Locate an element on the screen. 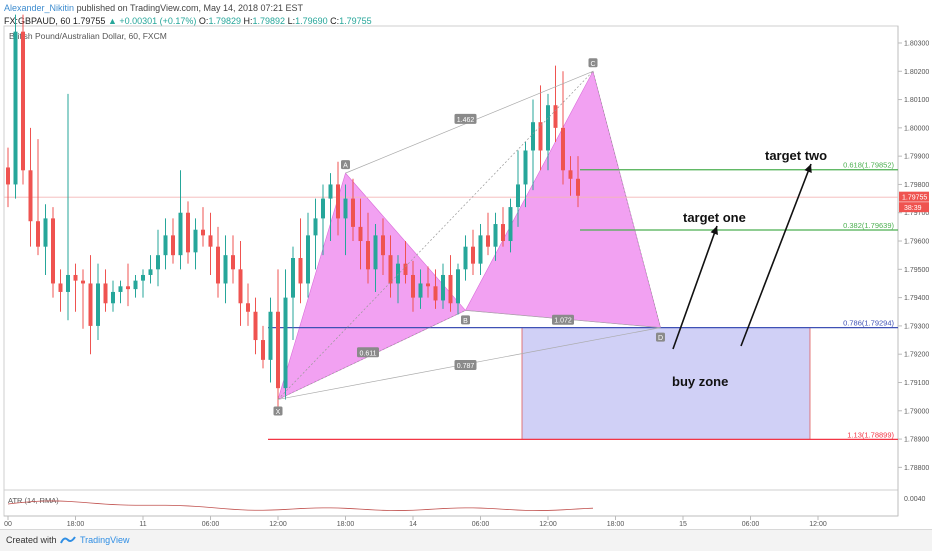 The width and height of the screenshot is (932, 551). target-two-arrow is located at coordinates (776, 255).